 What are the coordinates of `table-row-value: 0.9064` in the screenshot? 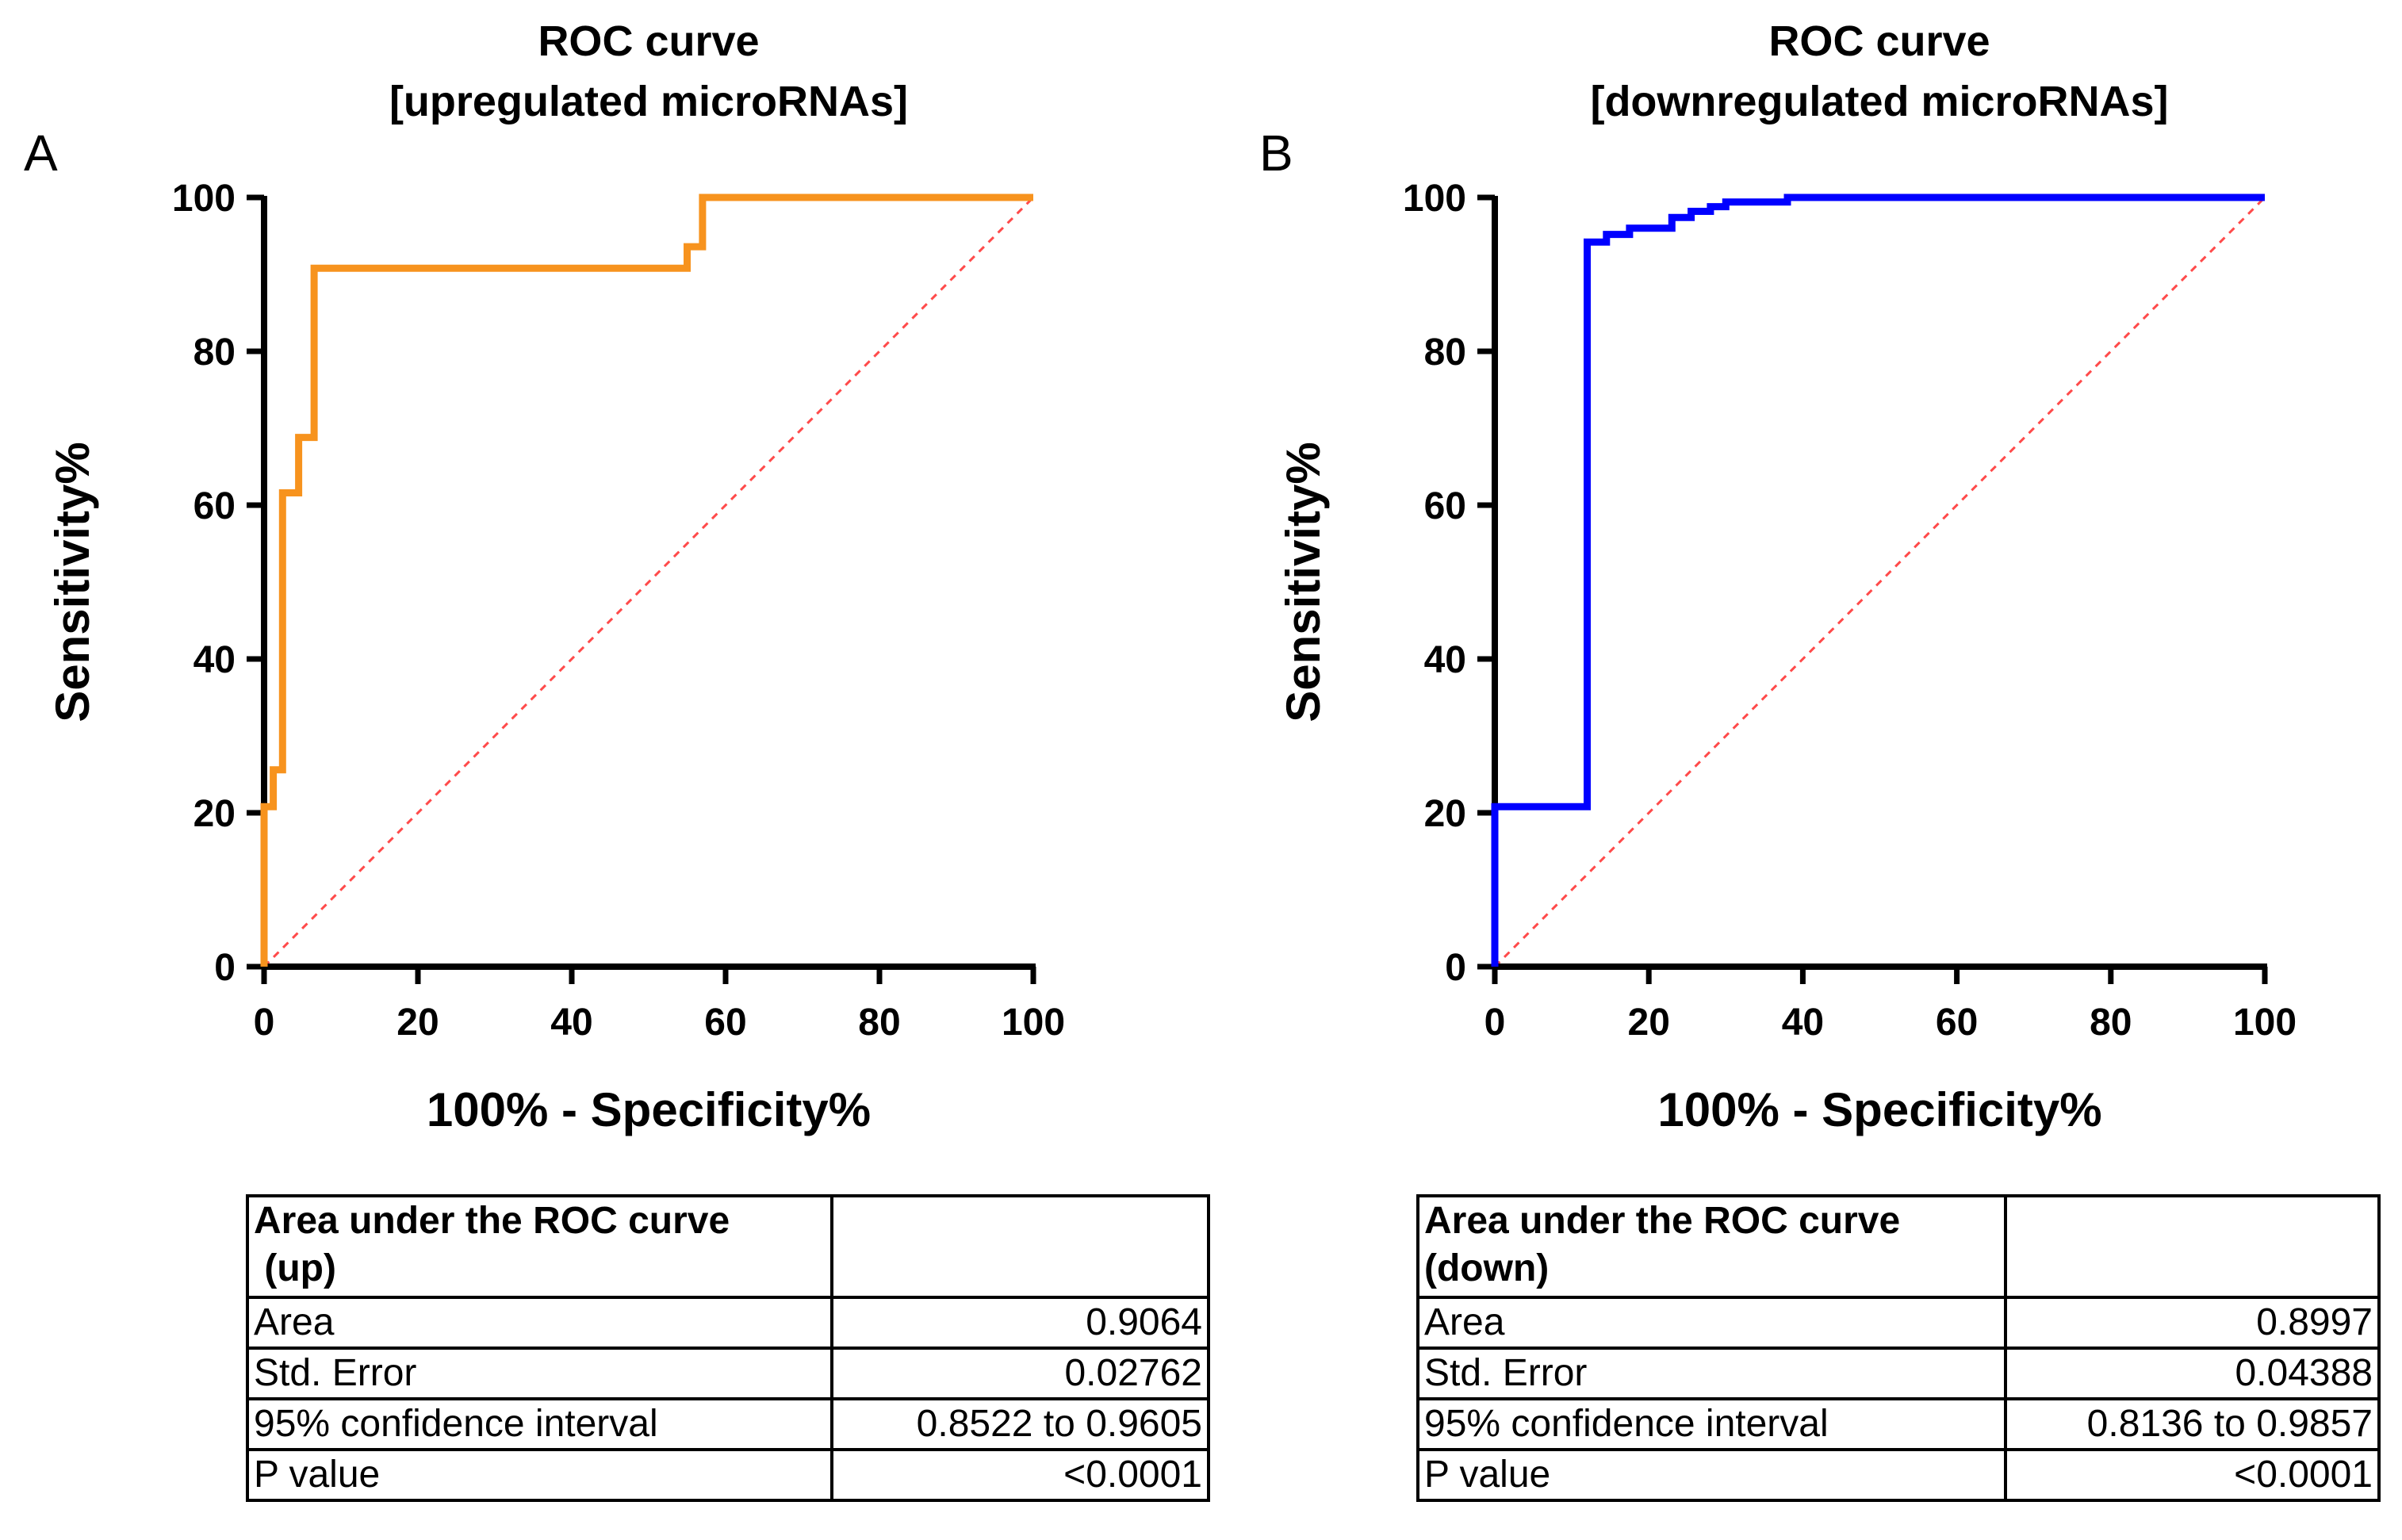 It's located at (1020, 1323).